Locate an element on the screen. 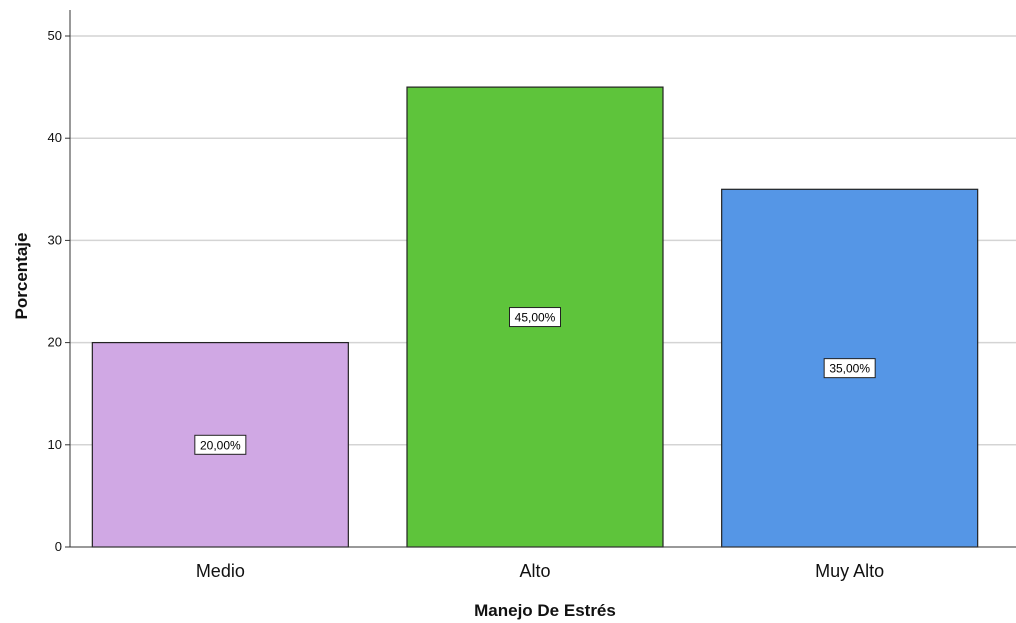 The image size is (1016, 623). y-tick-label-10: 10 is located at coordinates (55, 444).